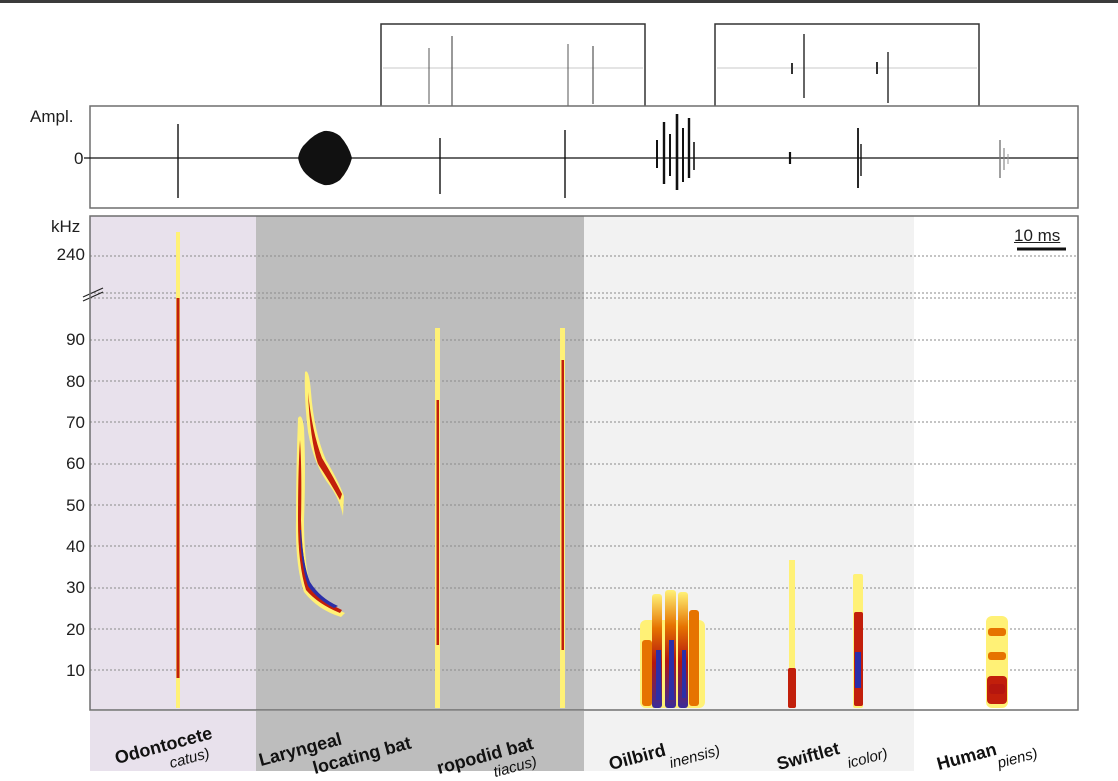 This screenshot has width=1118, height=781. What do you see at coordinates (75, 381) in the screenshot?
I see `freq-tick-80: 80` at bounding box center [75, 381].